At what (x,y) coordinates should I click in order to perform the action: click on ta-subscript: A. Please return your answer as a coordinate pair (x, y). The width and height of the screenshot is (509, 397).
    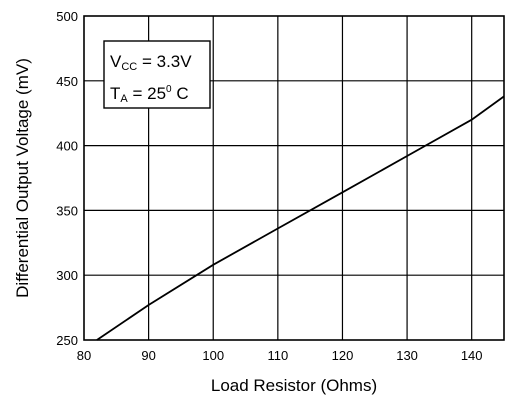
    Looking at the image, I should click on (124, 99).